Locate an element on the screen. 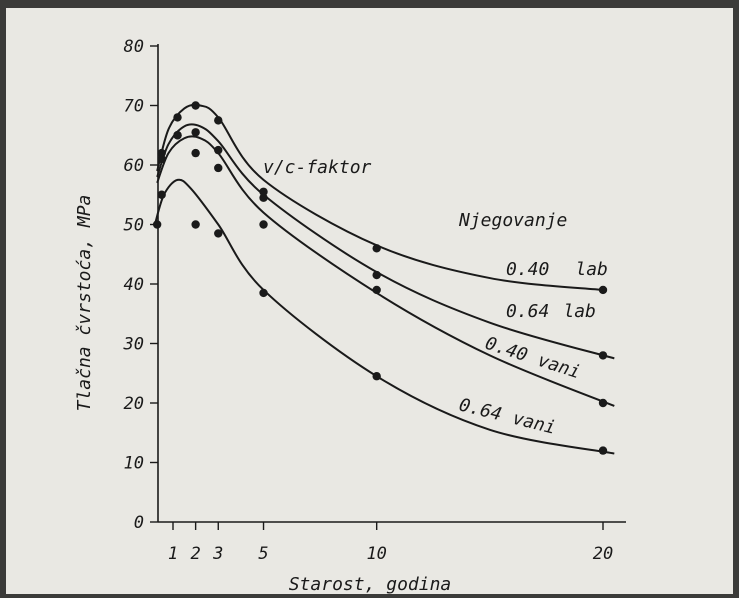 The height and width of the screenshot is (598, 739). y-tick-label-0: 0 is located at coordinates (139, 523).